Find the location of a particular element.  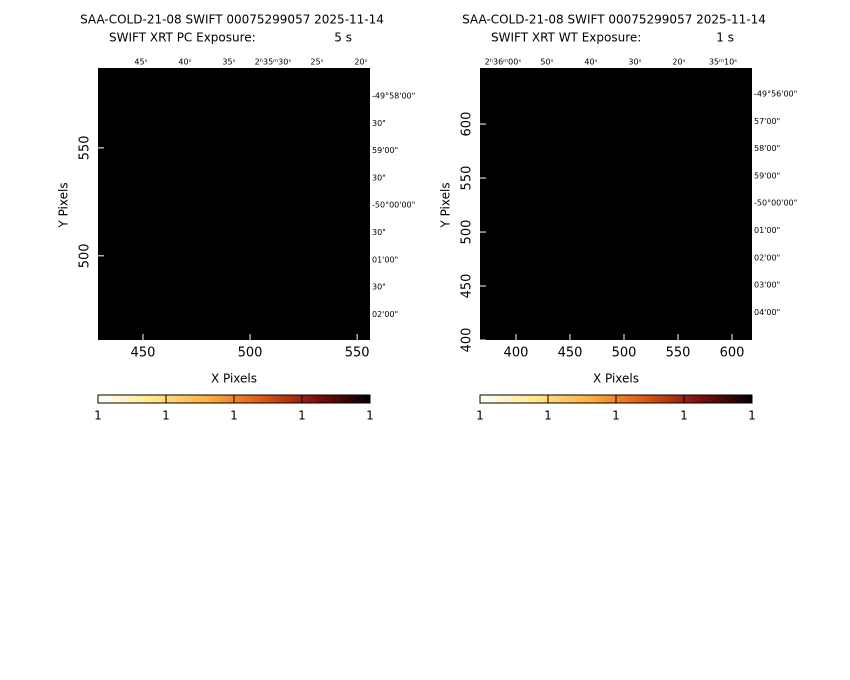

exposure: 1 s is located at coordinates (725, 38).